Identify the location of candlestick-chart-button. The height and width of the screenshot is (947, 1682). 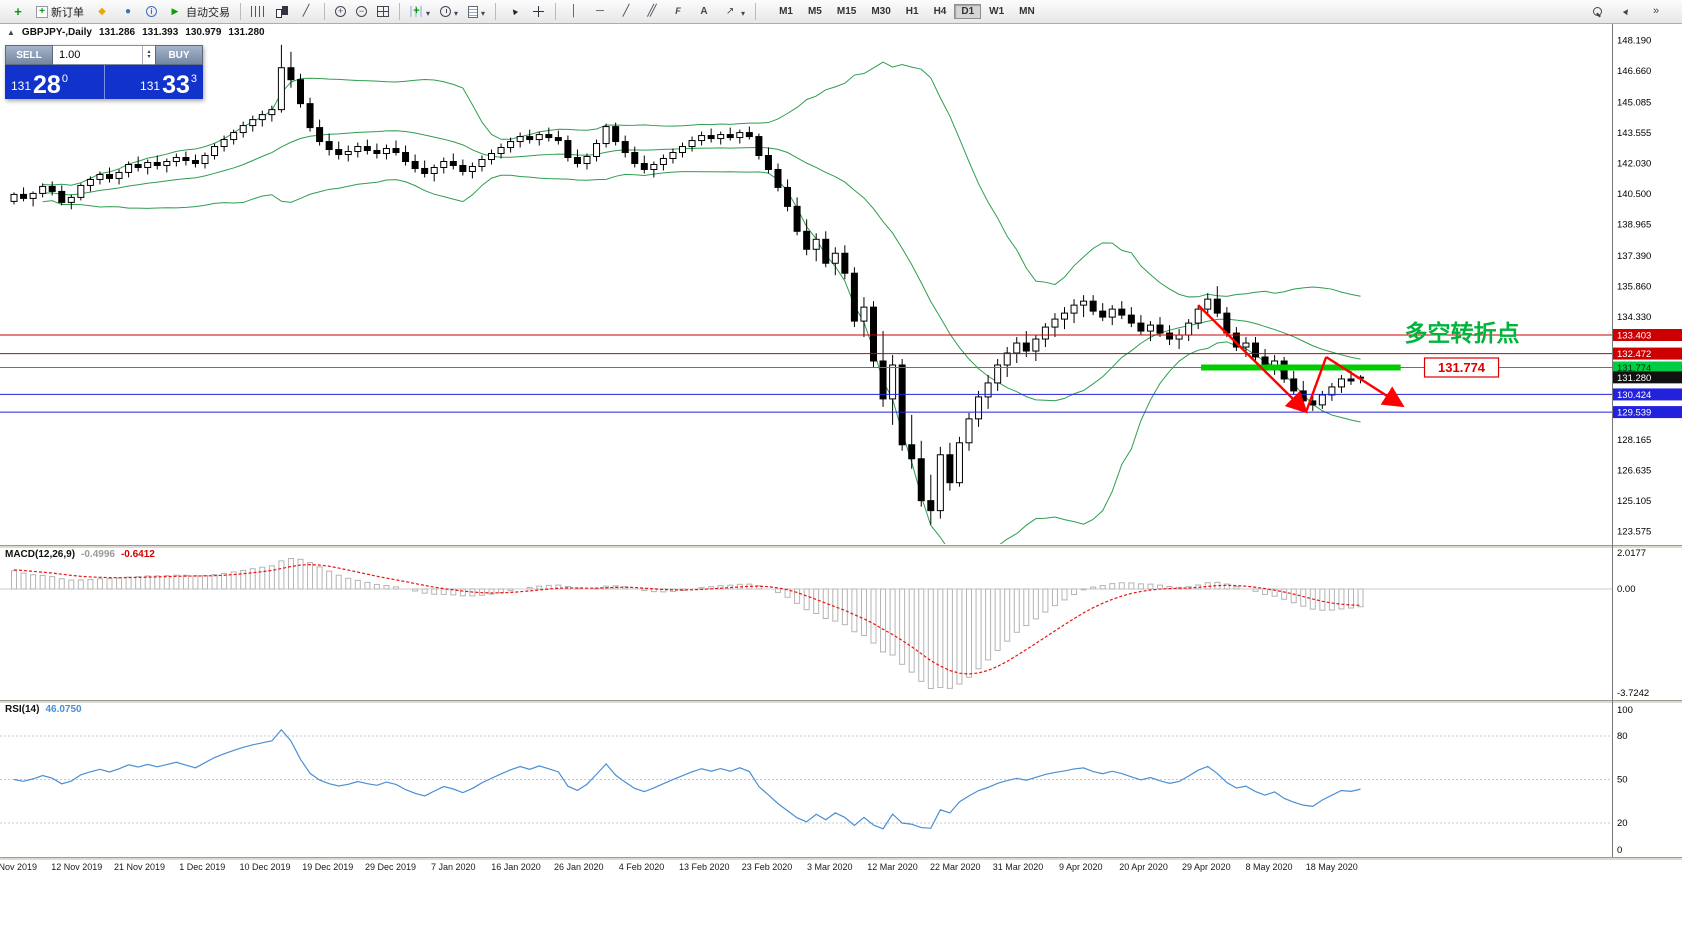
(281, 12).